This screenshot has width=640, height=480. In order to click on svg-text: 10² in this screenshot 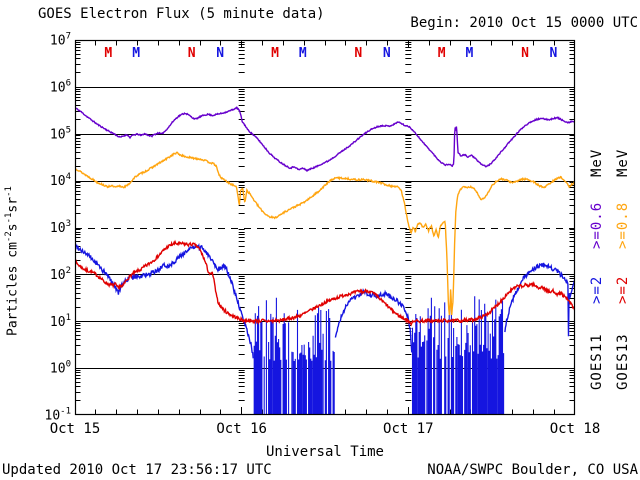, I will do `click(60, 274)`.